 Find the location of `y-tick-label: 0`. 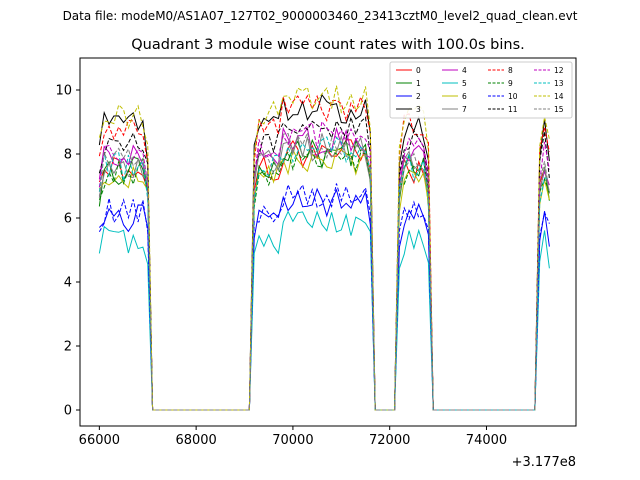

y-tick-label: 0 is located at coordinates (68, 411).